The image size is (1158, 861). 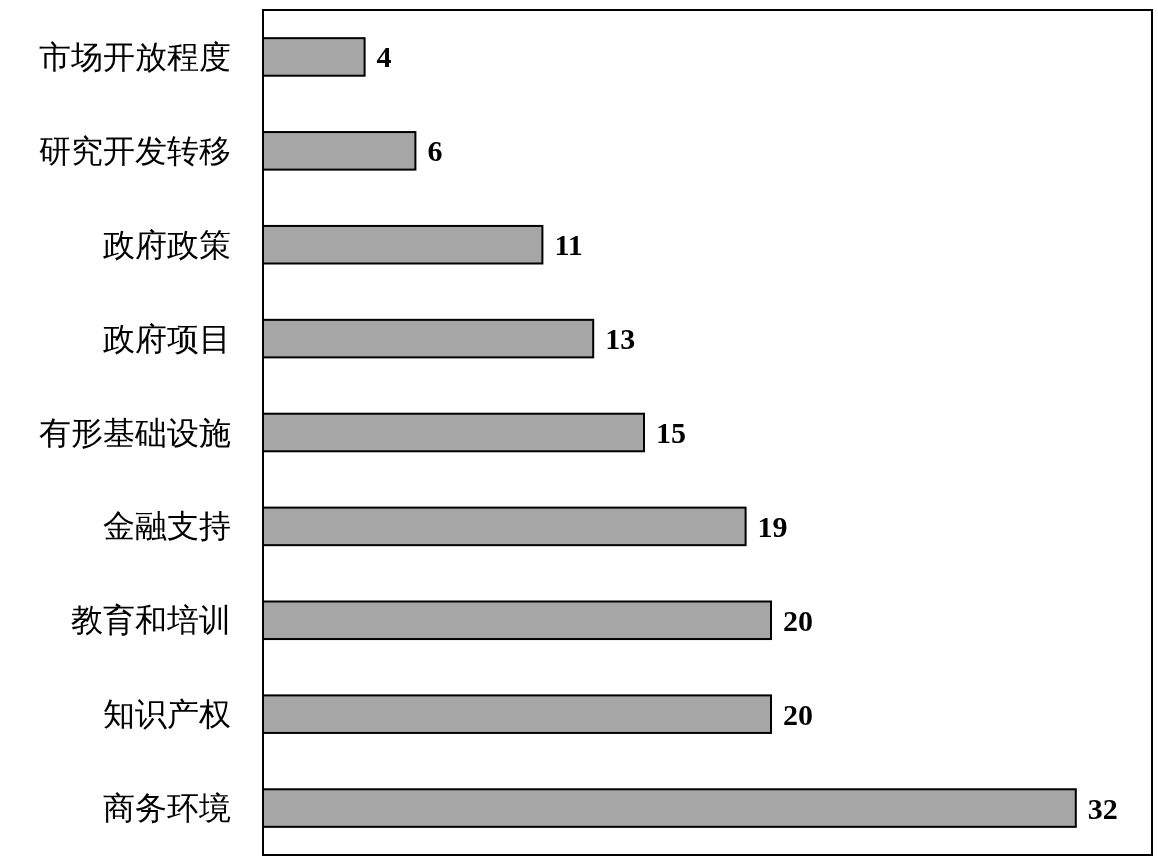 I want to click on y-tick-label: 商务环境, so click(x=167, y=808).